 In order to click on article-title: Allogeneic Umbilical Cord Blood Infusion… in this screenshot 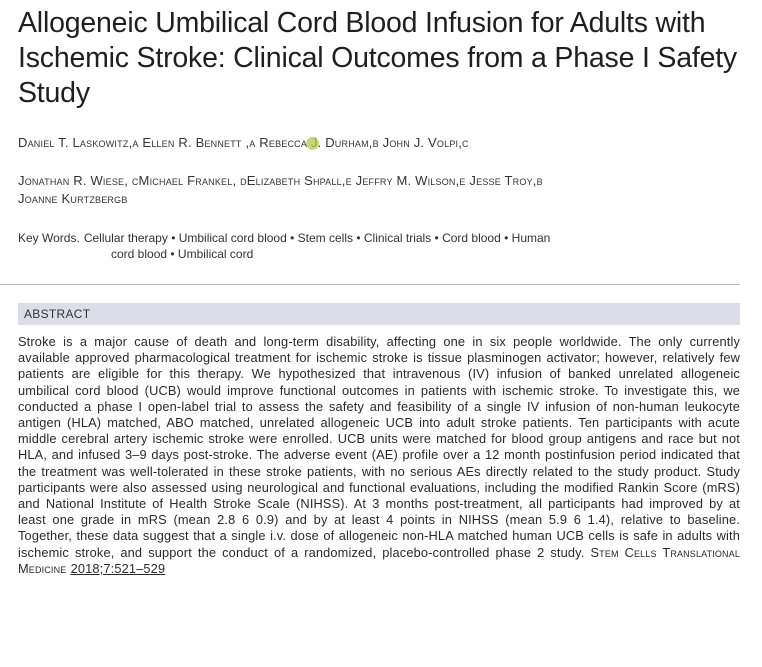, I will do `click(377, 58)`.